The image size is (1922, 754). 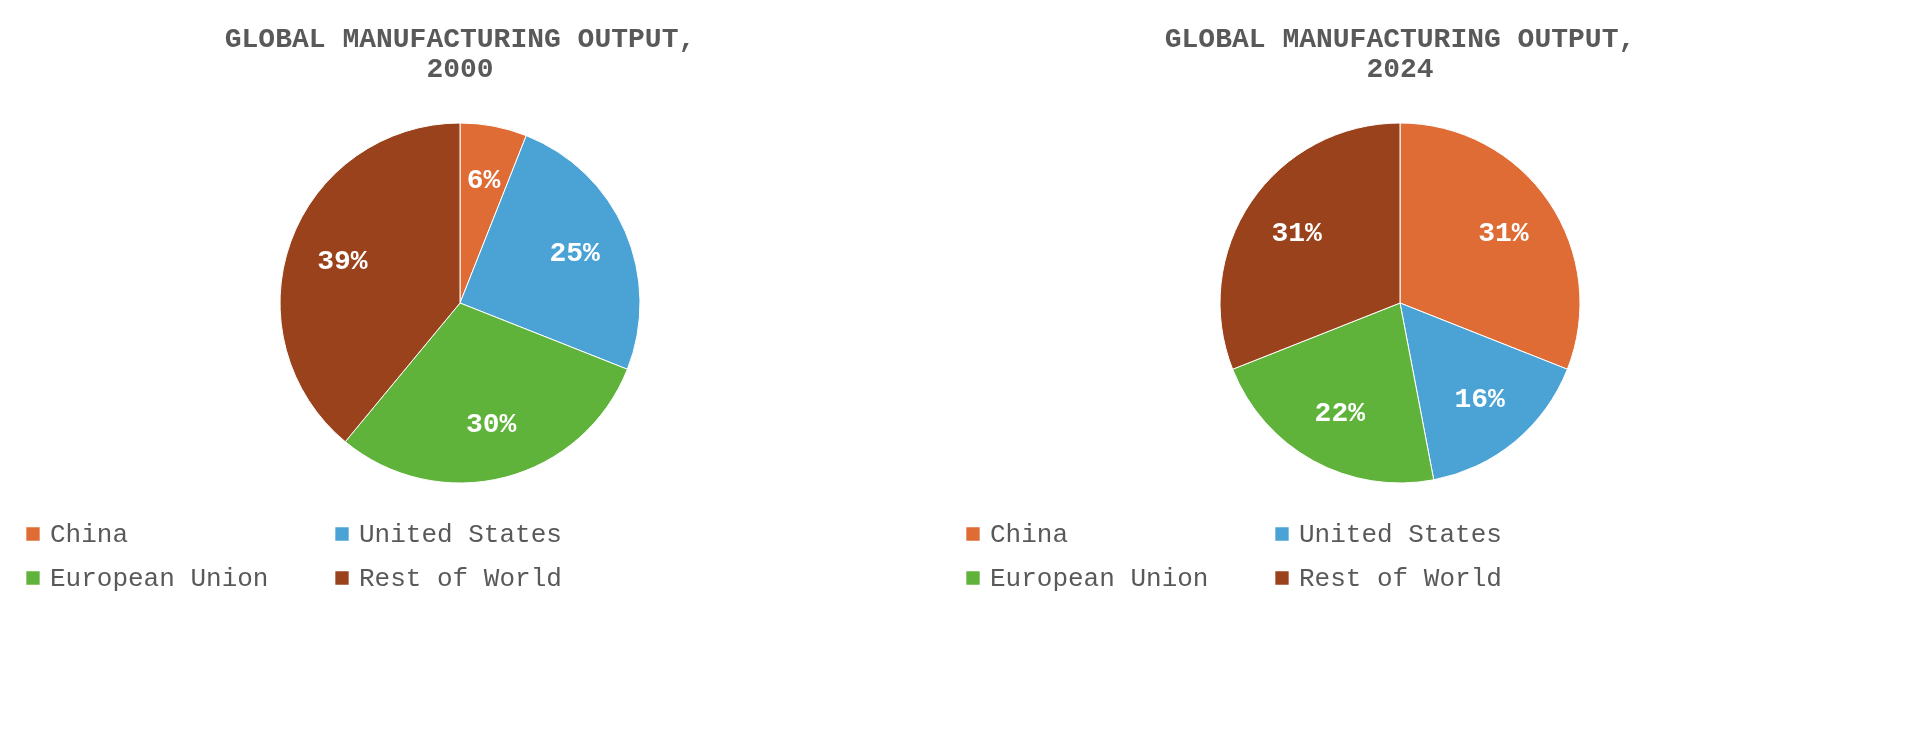 I want to click on data-label: 16%, so click(x=1480, y=400).